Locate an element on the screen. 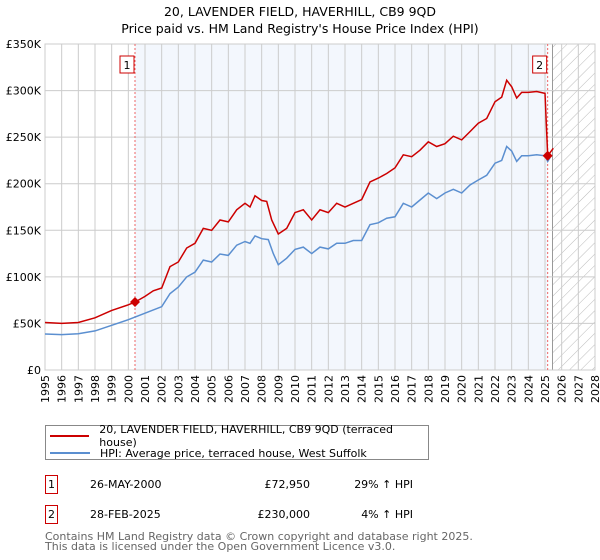 This screenshot has width=600, height=560. x-tick-label: 2008 is located at coordinates (262, 389).